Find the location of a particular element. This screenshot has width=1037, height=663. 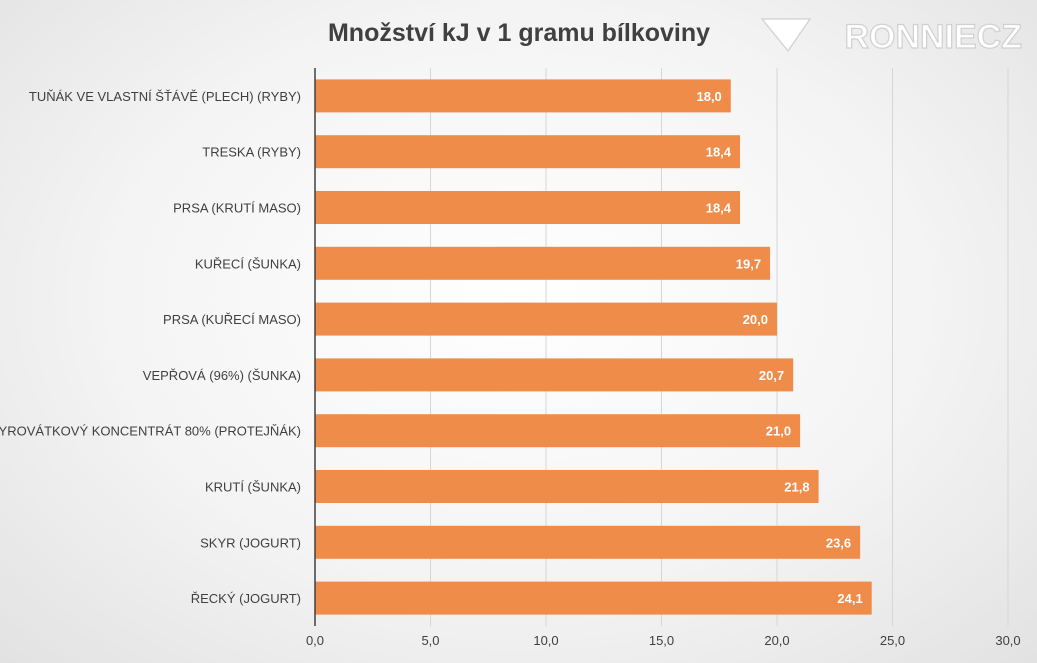

chart-title: Množství kJ v 1 gramu bílkoviny is located at coordinates (519, 33).